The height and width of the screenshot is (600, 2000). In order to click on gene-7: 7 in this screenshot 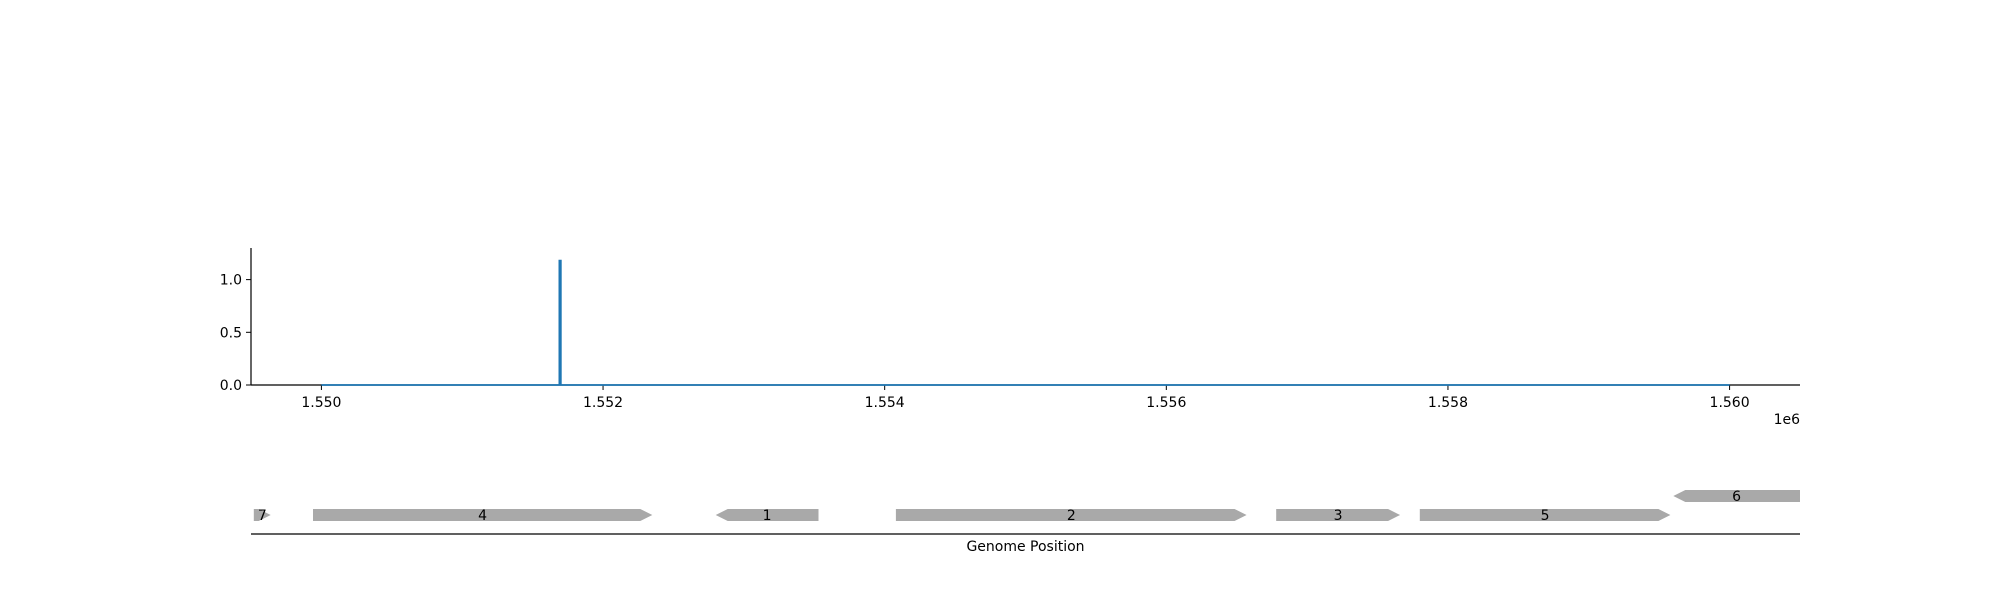, I will do `click(262, 516)`.